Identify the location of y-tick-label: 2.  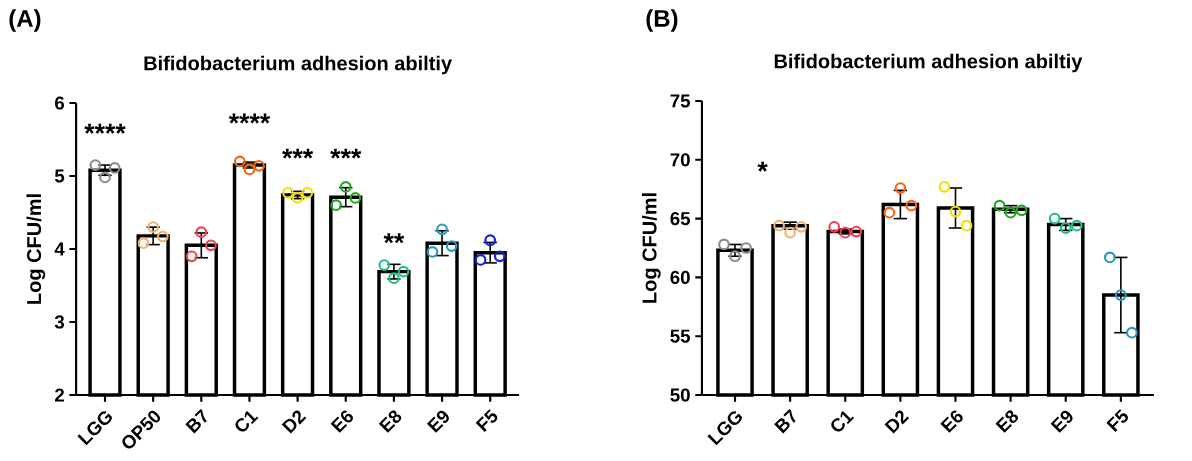
(59, 395).